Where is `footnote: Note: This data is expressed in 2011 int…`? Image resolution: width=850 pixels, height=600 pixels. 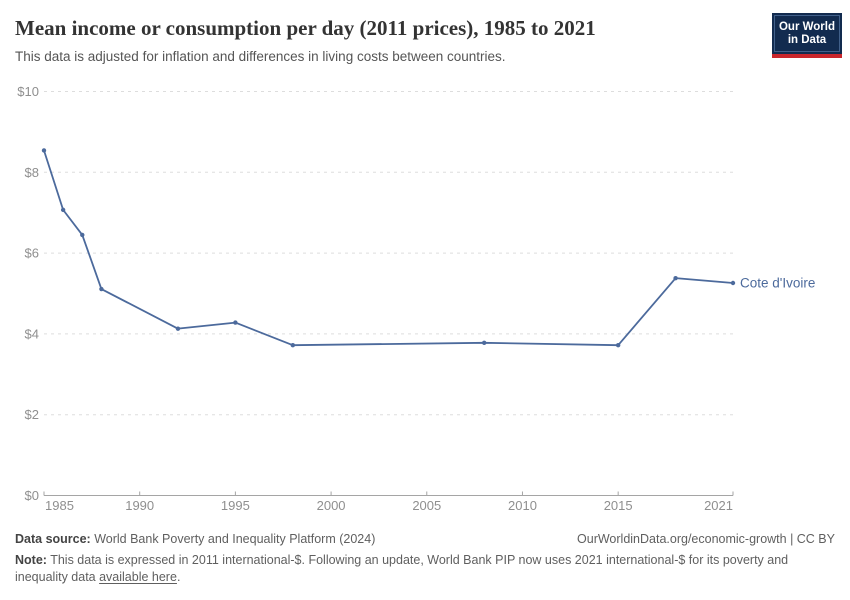
footnote: Note: This data is expressed in 2011 int… is located at coordinates (415, 569).